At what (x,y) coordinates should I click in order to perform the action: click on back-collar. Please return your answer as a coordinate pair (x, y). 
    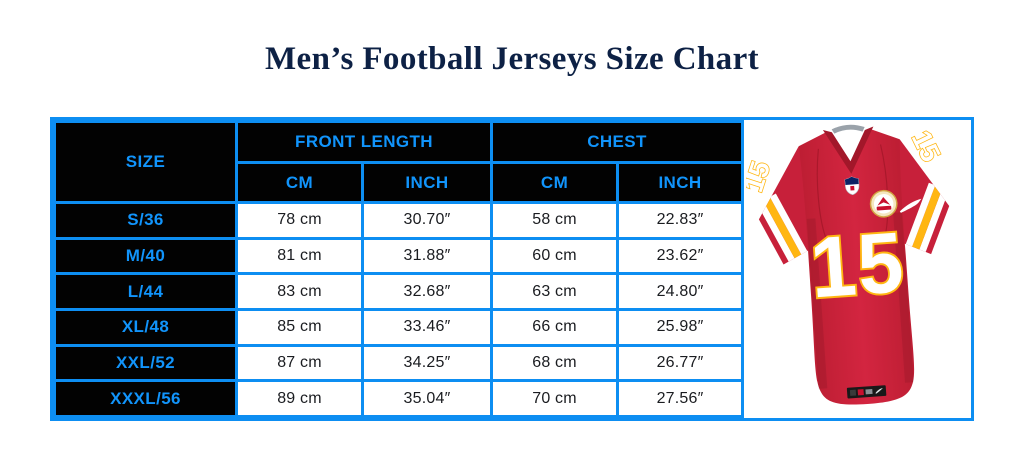
    Looking at the image, I should click on (848, 129).